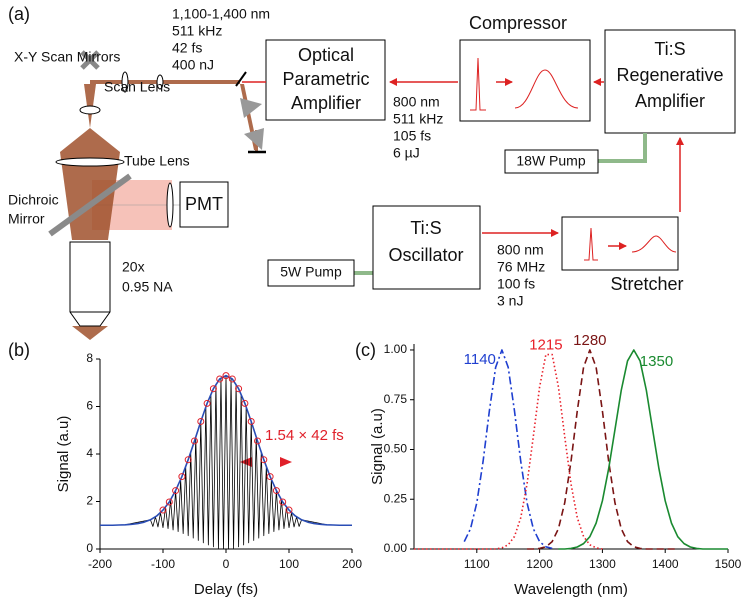 Image resolution: width=743 pixels, height=603 pixels. What do you see at coordinates (728, 564) in the screenshot?
I see `x-tick-label: 1500` at bounding box center [728, 564].